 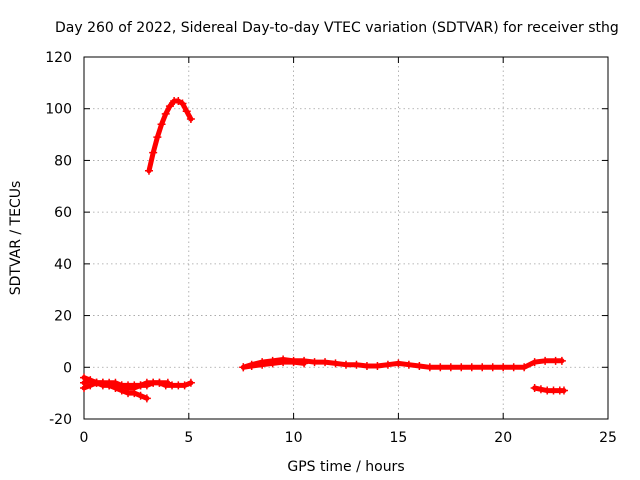 I want to click on x-tick-label: 5, so click(x=188, y=438).